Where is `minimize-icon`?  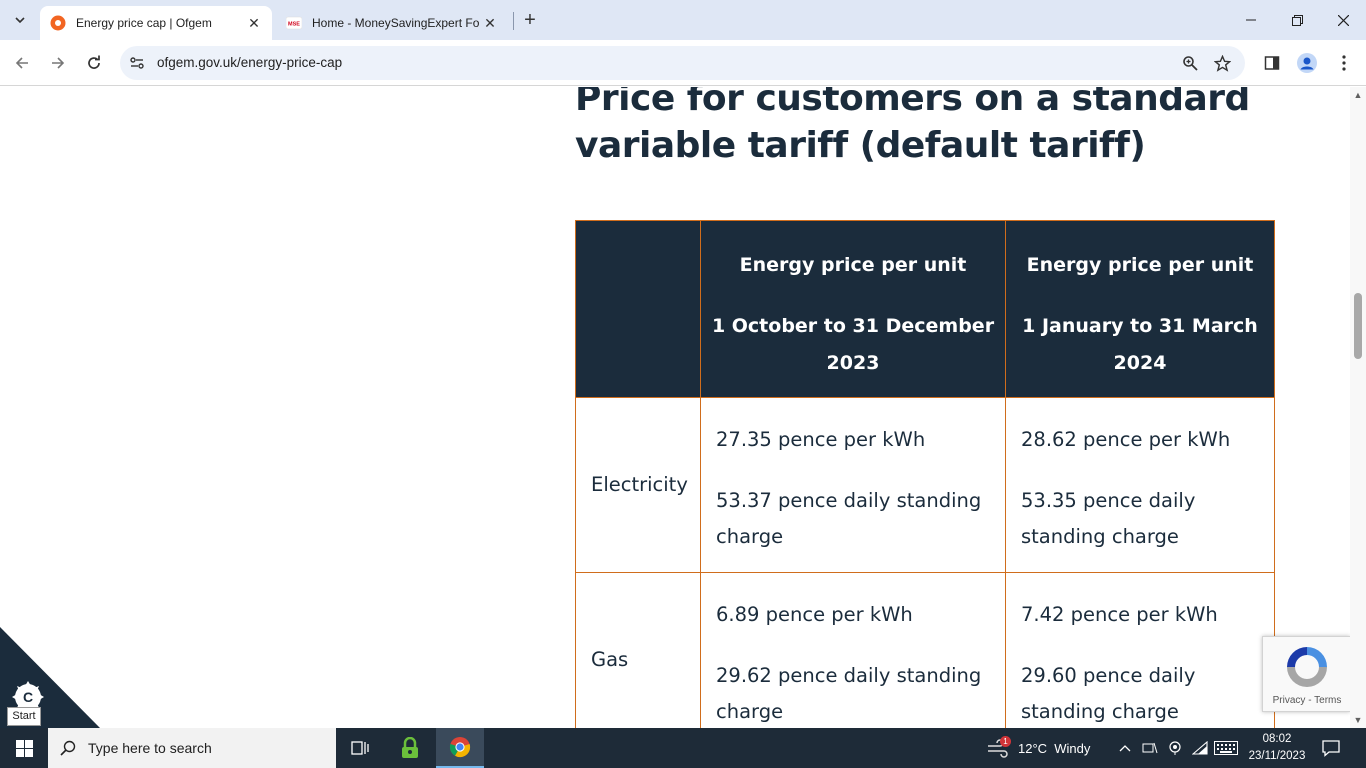 minimize-icon is located at coordinates (1251, 20).